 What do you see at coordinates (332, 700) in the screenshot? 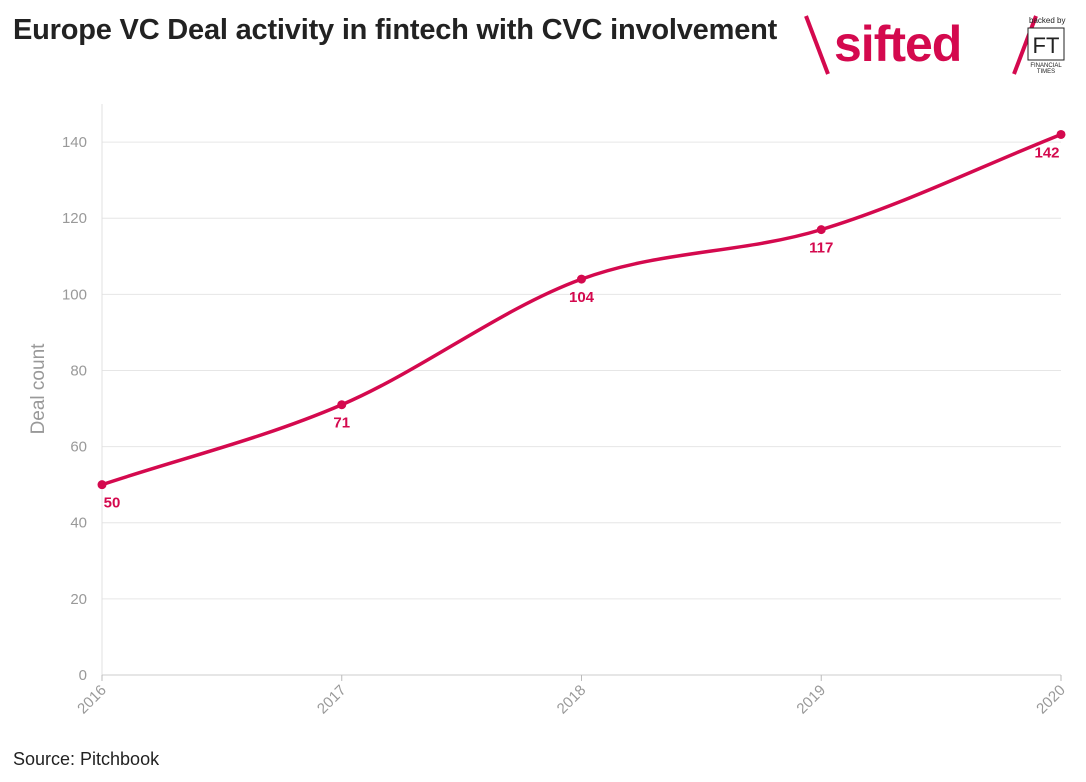
I see `x-tick-label-2017: 2017` at bounding box center [332, 700].